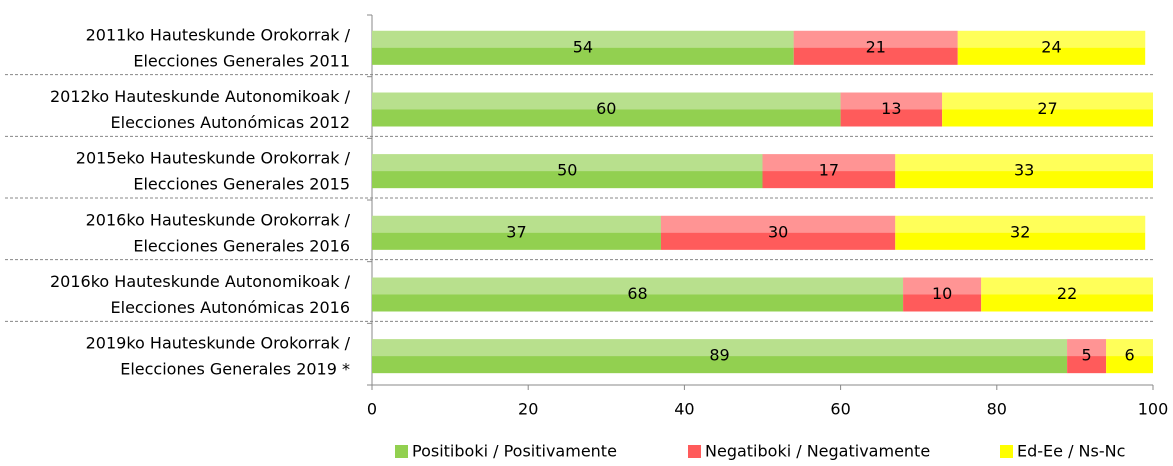 The image size is (1173, 466). I want to click on data-label: 37, so click(516, 231).